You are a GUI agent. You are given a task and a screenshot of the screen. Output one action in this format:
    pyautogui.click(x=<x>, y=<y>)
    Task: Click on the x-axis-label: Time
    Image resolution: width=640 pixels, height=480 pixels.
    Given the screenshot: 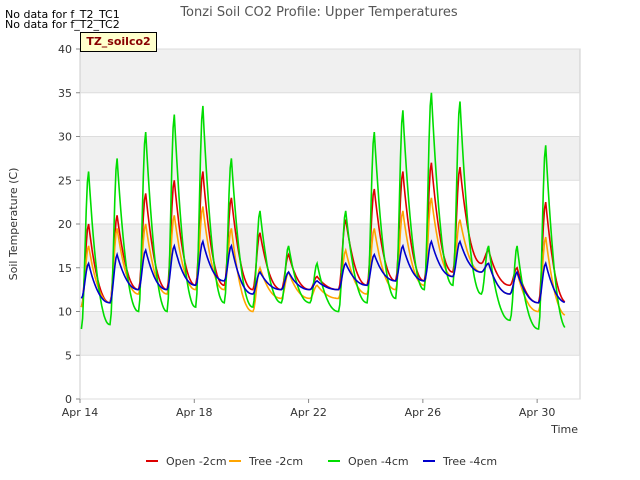 What is the action you would take?
    pyautogui.click(x=564, y=429)
    